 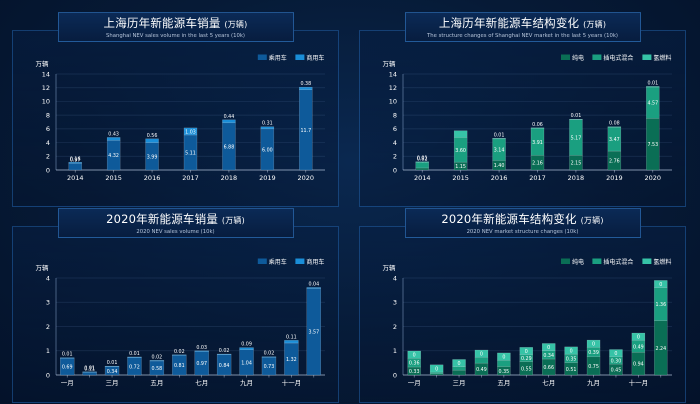 What do you see at coordinates (393, 102) in the screenshot?
I see `y-tick-label: 10` at bounding box center [393, 102].